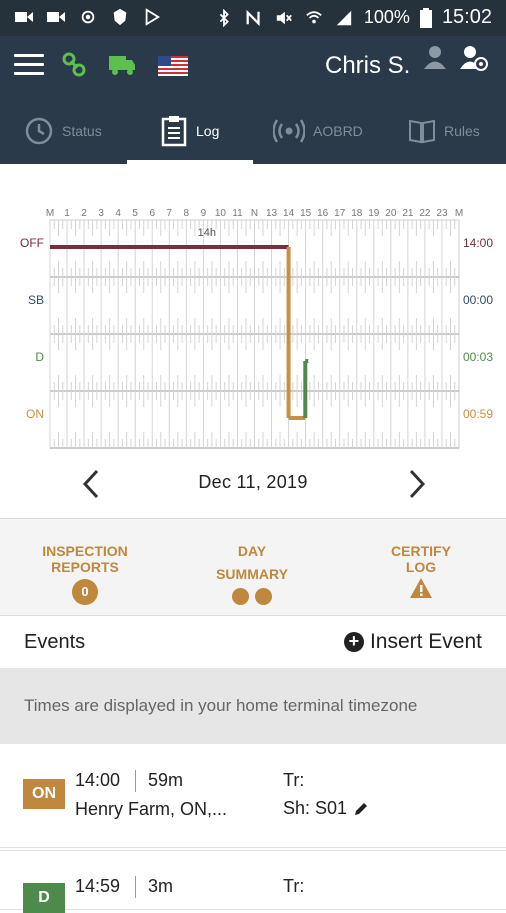 The width and height of the screenshot is (506, 913). Describe the element at coordinates (357, 213) in the screenshot. I see `hour-tick-label: 18` at that location.